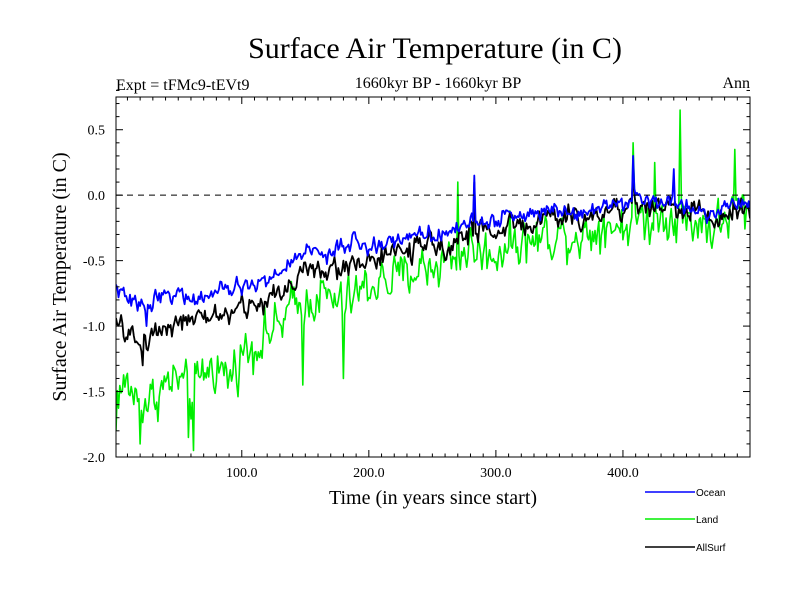 The image size is (800, 600). What do you see at coordinates (435, 48) in the screenshot?
I see `chart-title: Surface Air Temperature (in C)` at bounding box center [435, 48].